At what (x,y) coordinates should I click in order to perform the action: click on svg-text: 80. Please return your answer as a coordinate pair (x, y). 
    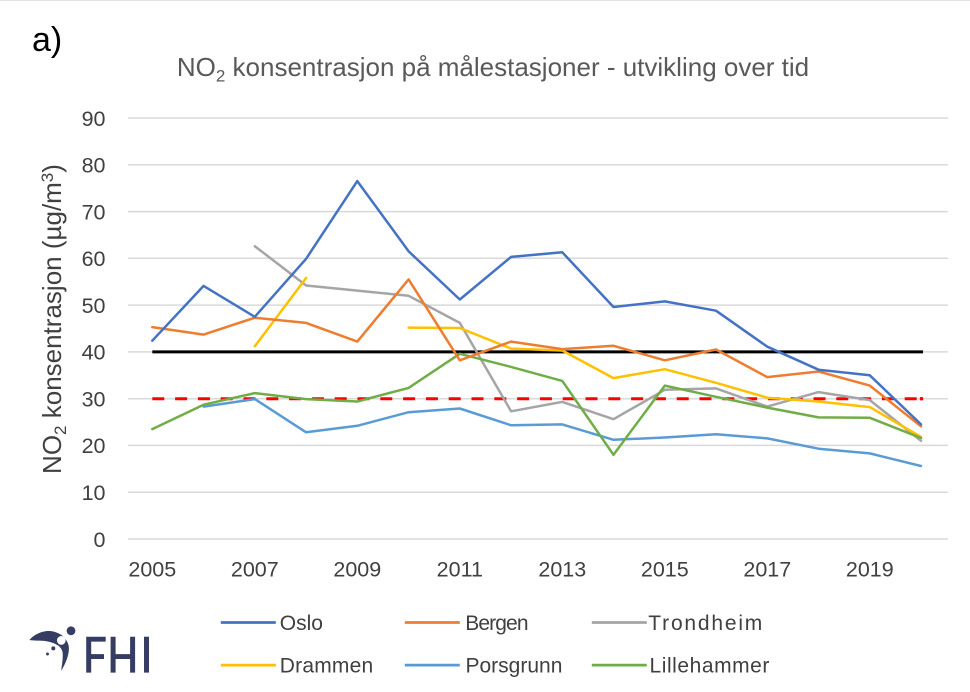
    Looking at the image, I should click on (94, 166).